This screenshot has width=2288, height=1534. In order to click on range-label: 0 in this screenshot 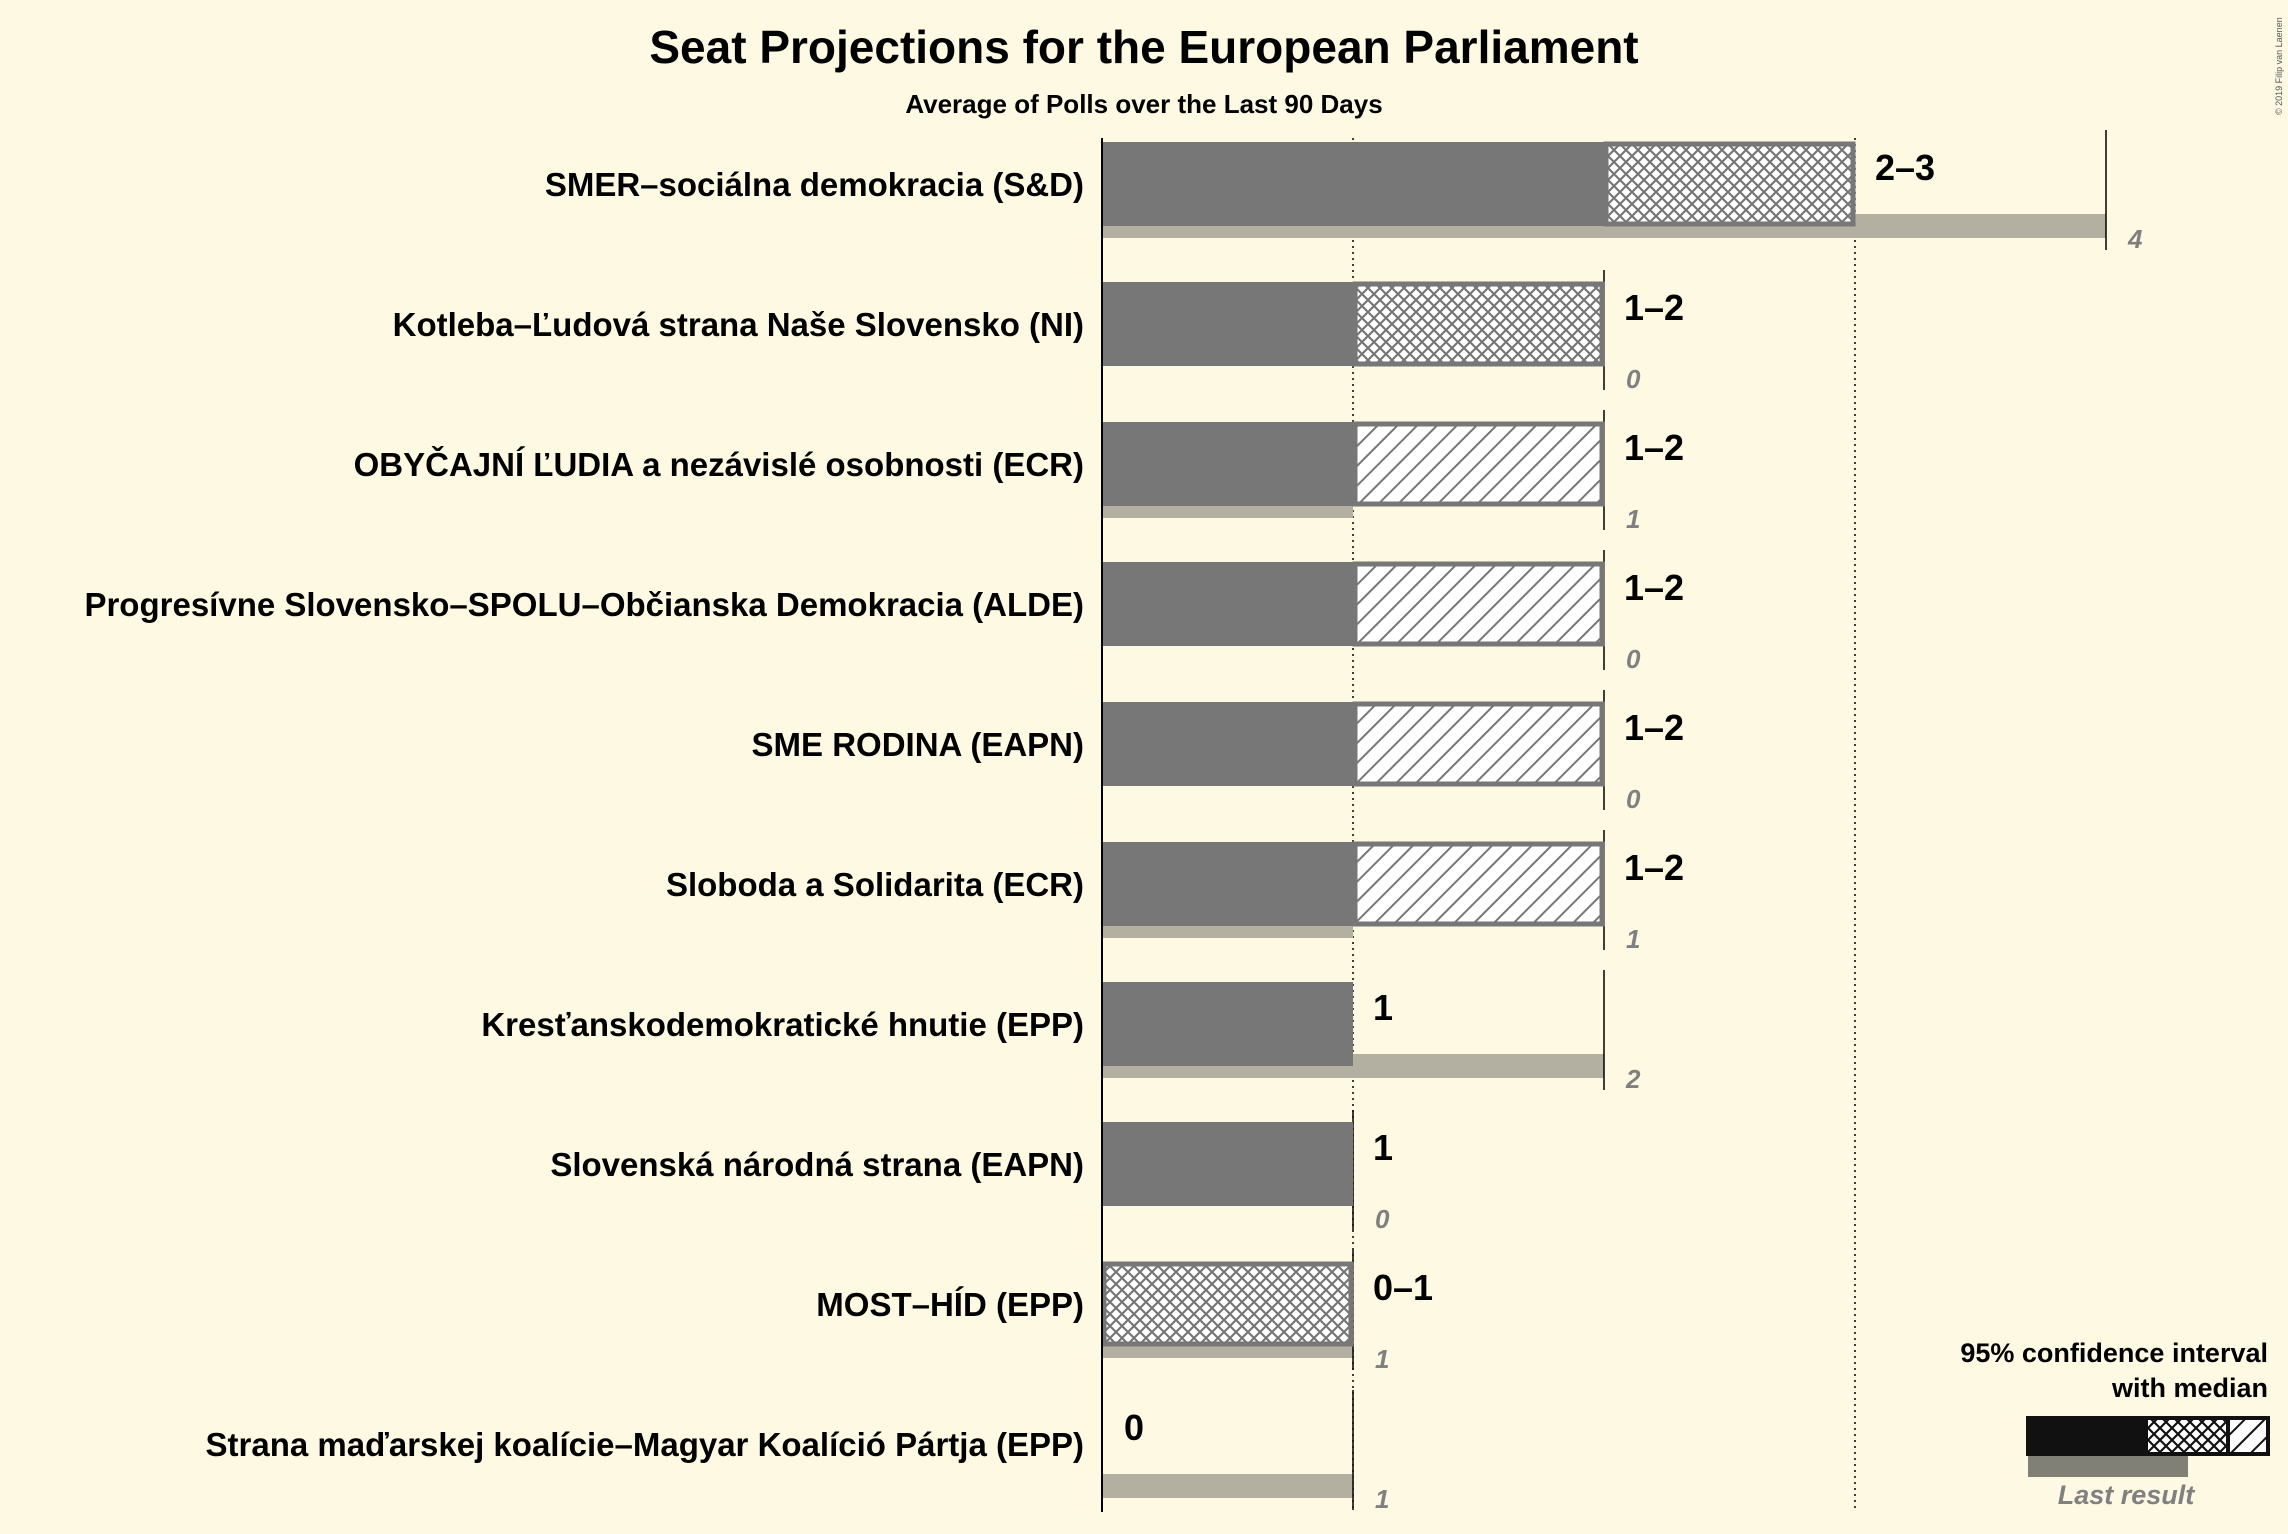, I will do `click(1134, 1427)`.